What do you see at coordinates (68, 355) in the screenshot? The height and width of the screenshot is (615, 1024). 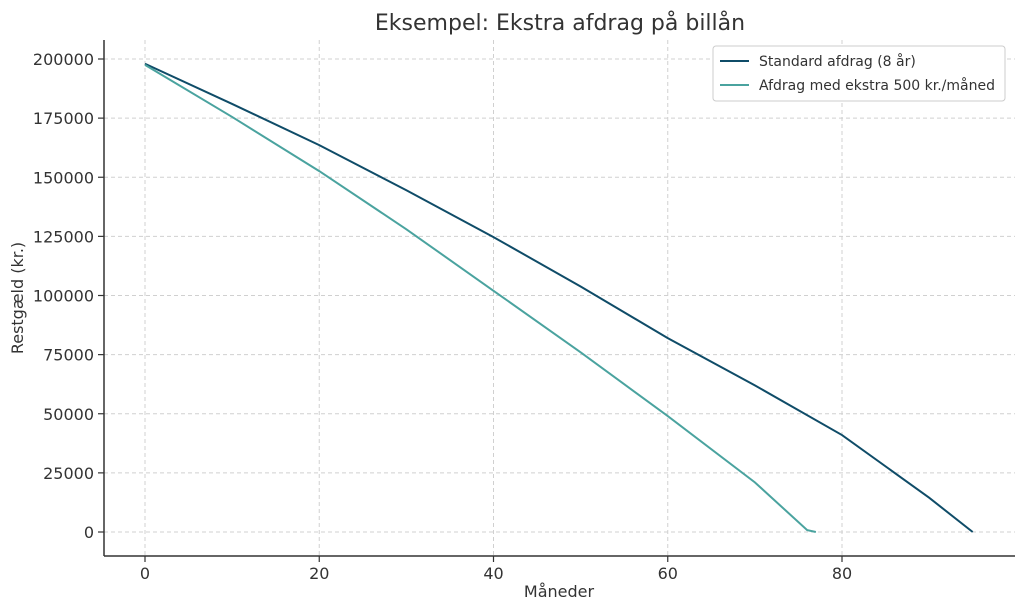 I see `y-tick-label: 75000` at bounding box center [68, 355].